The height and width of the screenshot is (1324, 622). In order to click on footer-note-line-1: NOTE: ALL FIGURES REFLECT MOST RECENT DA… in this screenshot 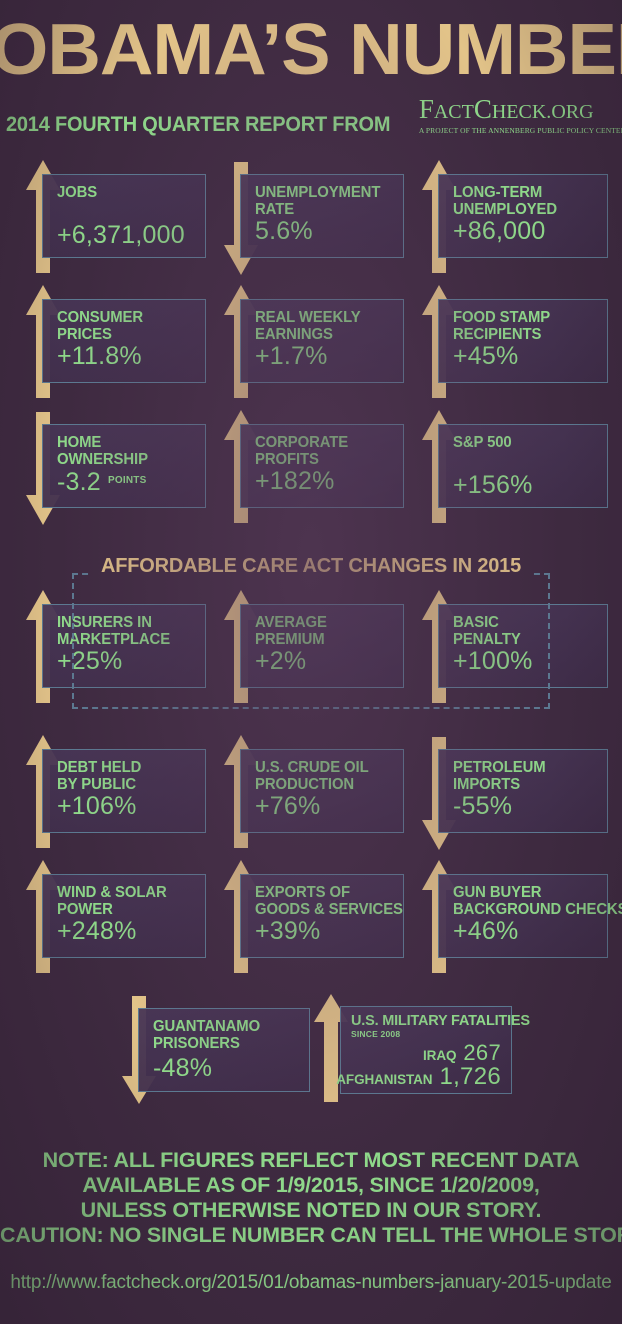, I will do `click(311, 1160)`.